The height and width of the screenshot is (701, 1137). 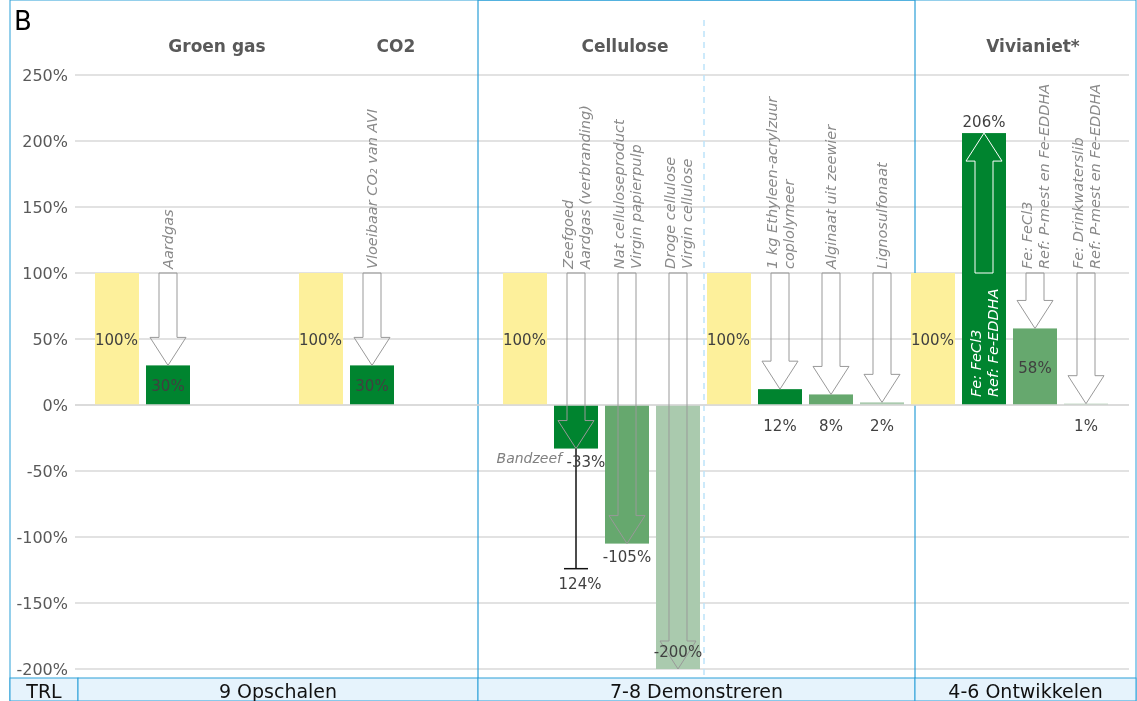 I want to click on text: TRL, so click(x=44, y=690).